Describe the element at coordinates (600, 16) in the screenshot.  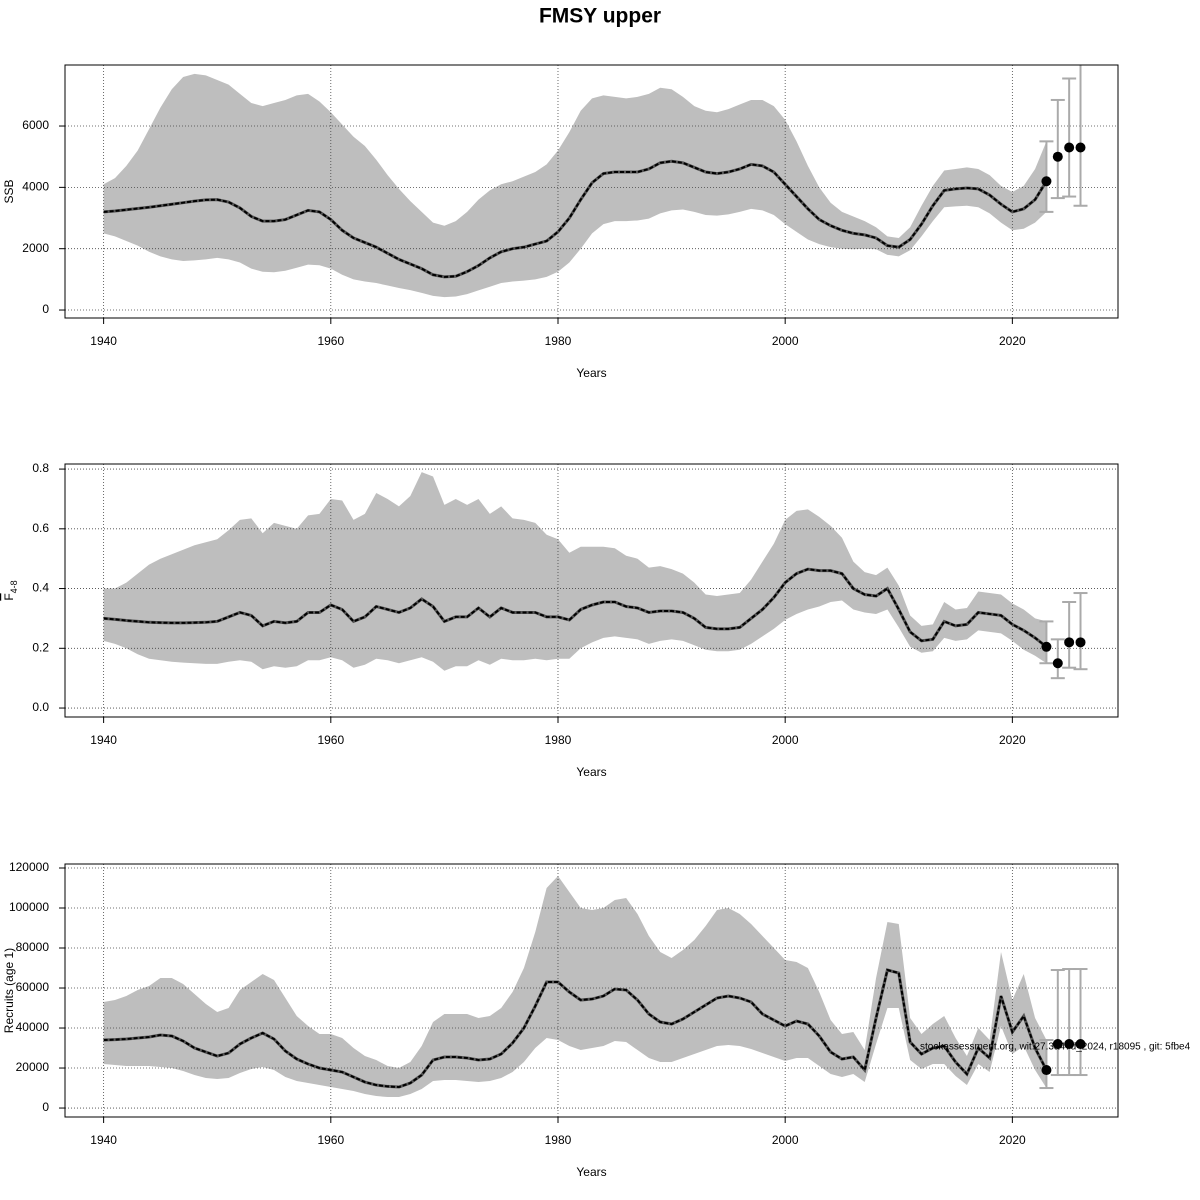
I see `figure-title: FMSY upper` at that location.